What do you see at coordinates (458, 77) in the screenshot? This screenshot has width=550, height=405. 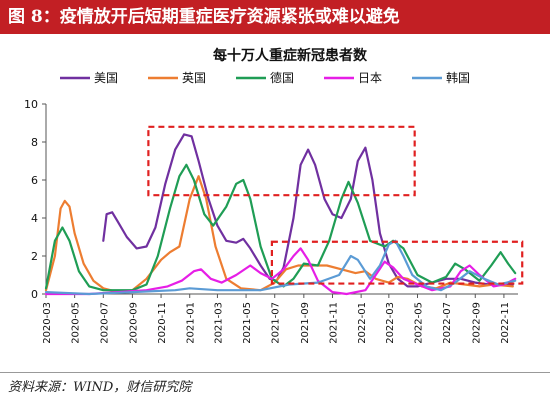 I see `legend-label-4: 韩国` at bounding box center [458, 77].